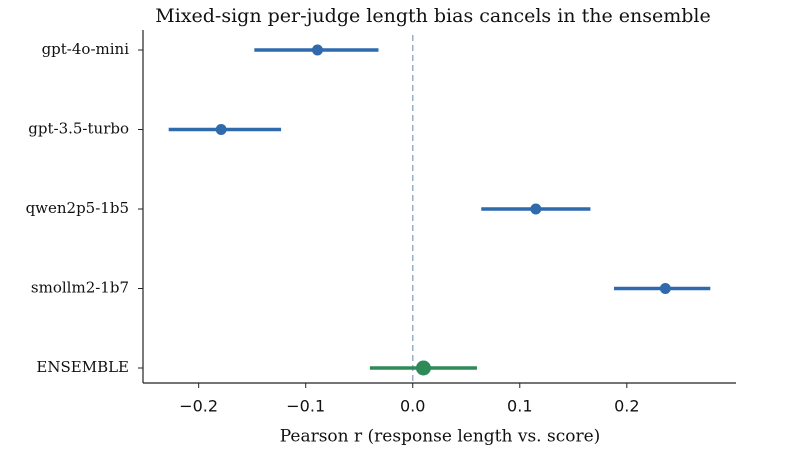 The width and height of the screenshot is (797, 455). What do you see at coordinates (78, 129) in the screenshot?
I see `y-tick-label: gpt-3.5-turbo` at bounding box center [78, 129].